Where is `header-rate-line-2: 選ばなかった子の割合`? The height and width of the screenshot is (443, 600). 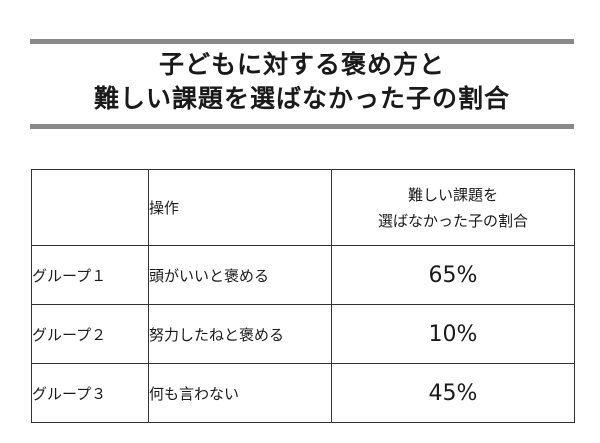 header-rate-line-2: 選ばなかった子の割合 is located at coordinates (452, 220).